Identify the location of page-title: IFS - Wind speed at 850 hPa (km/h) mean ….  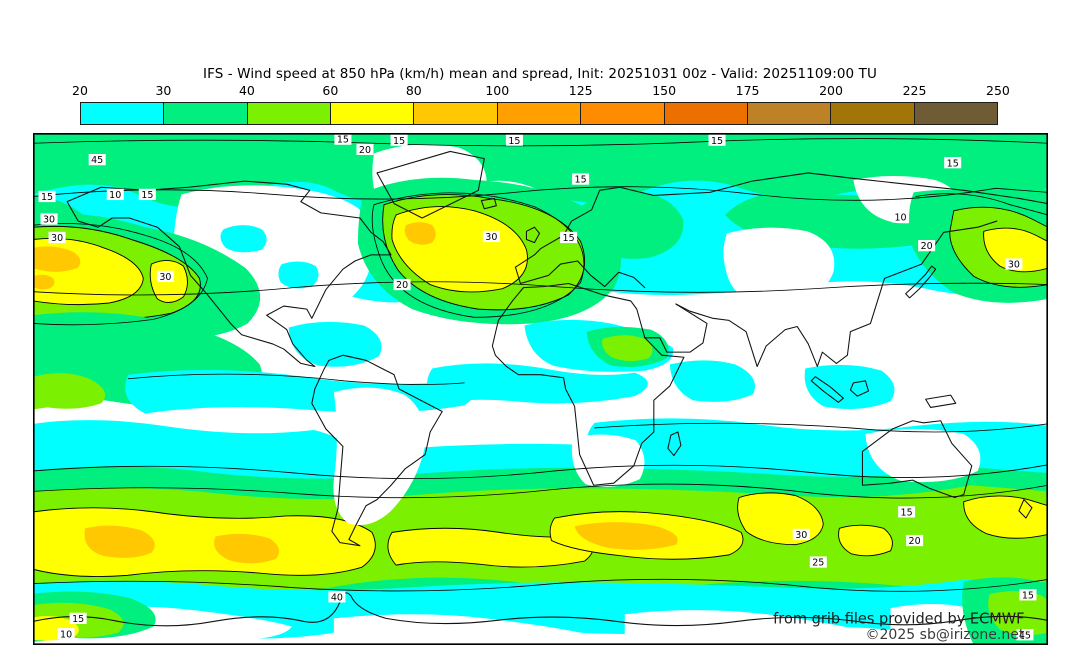
(540, 74).